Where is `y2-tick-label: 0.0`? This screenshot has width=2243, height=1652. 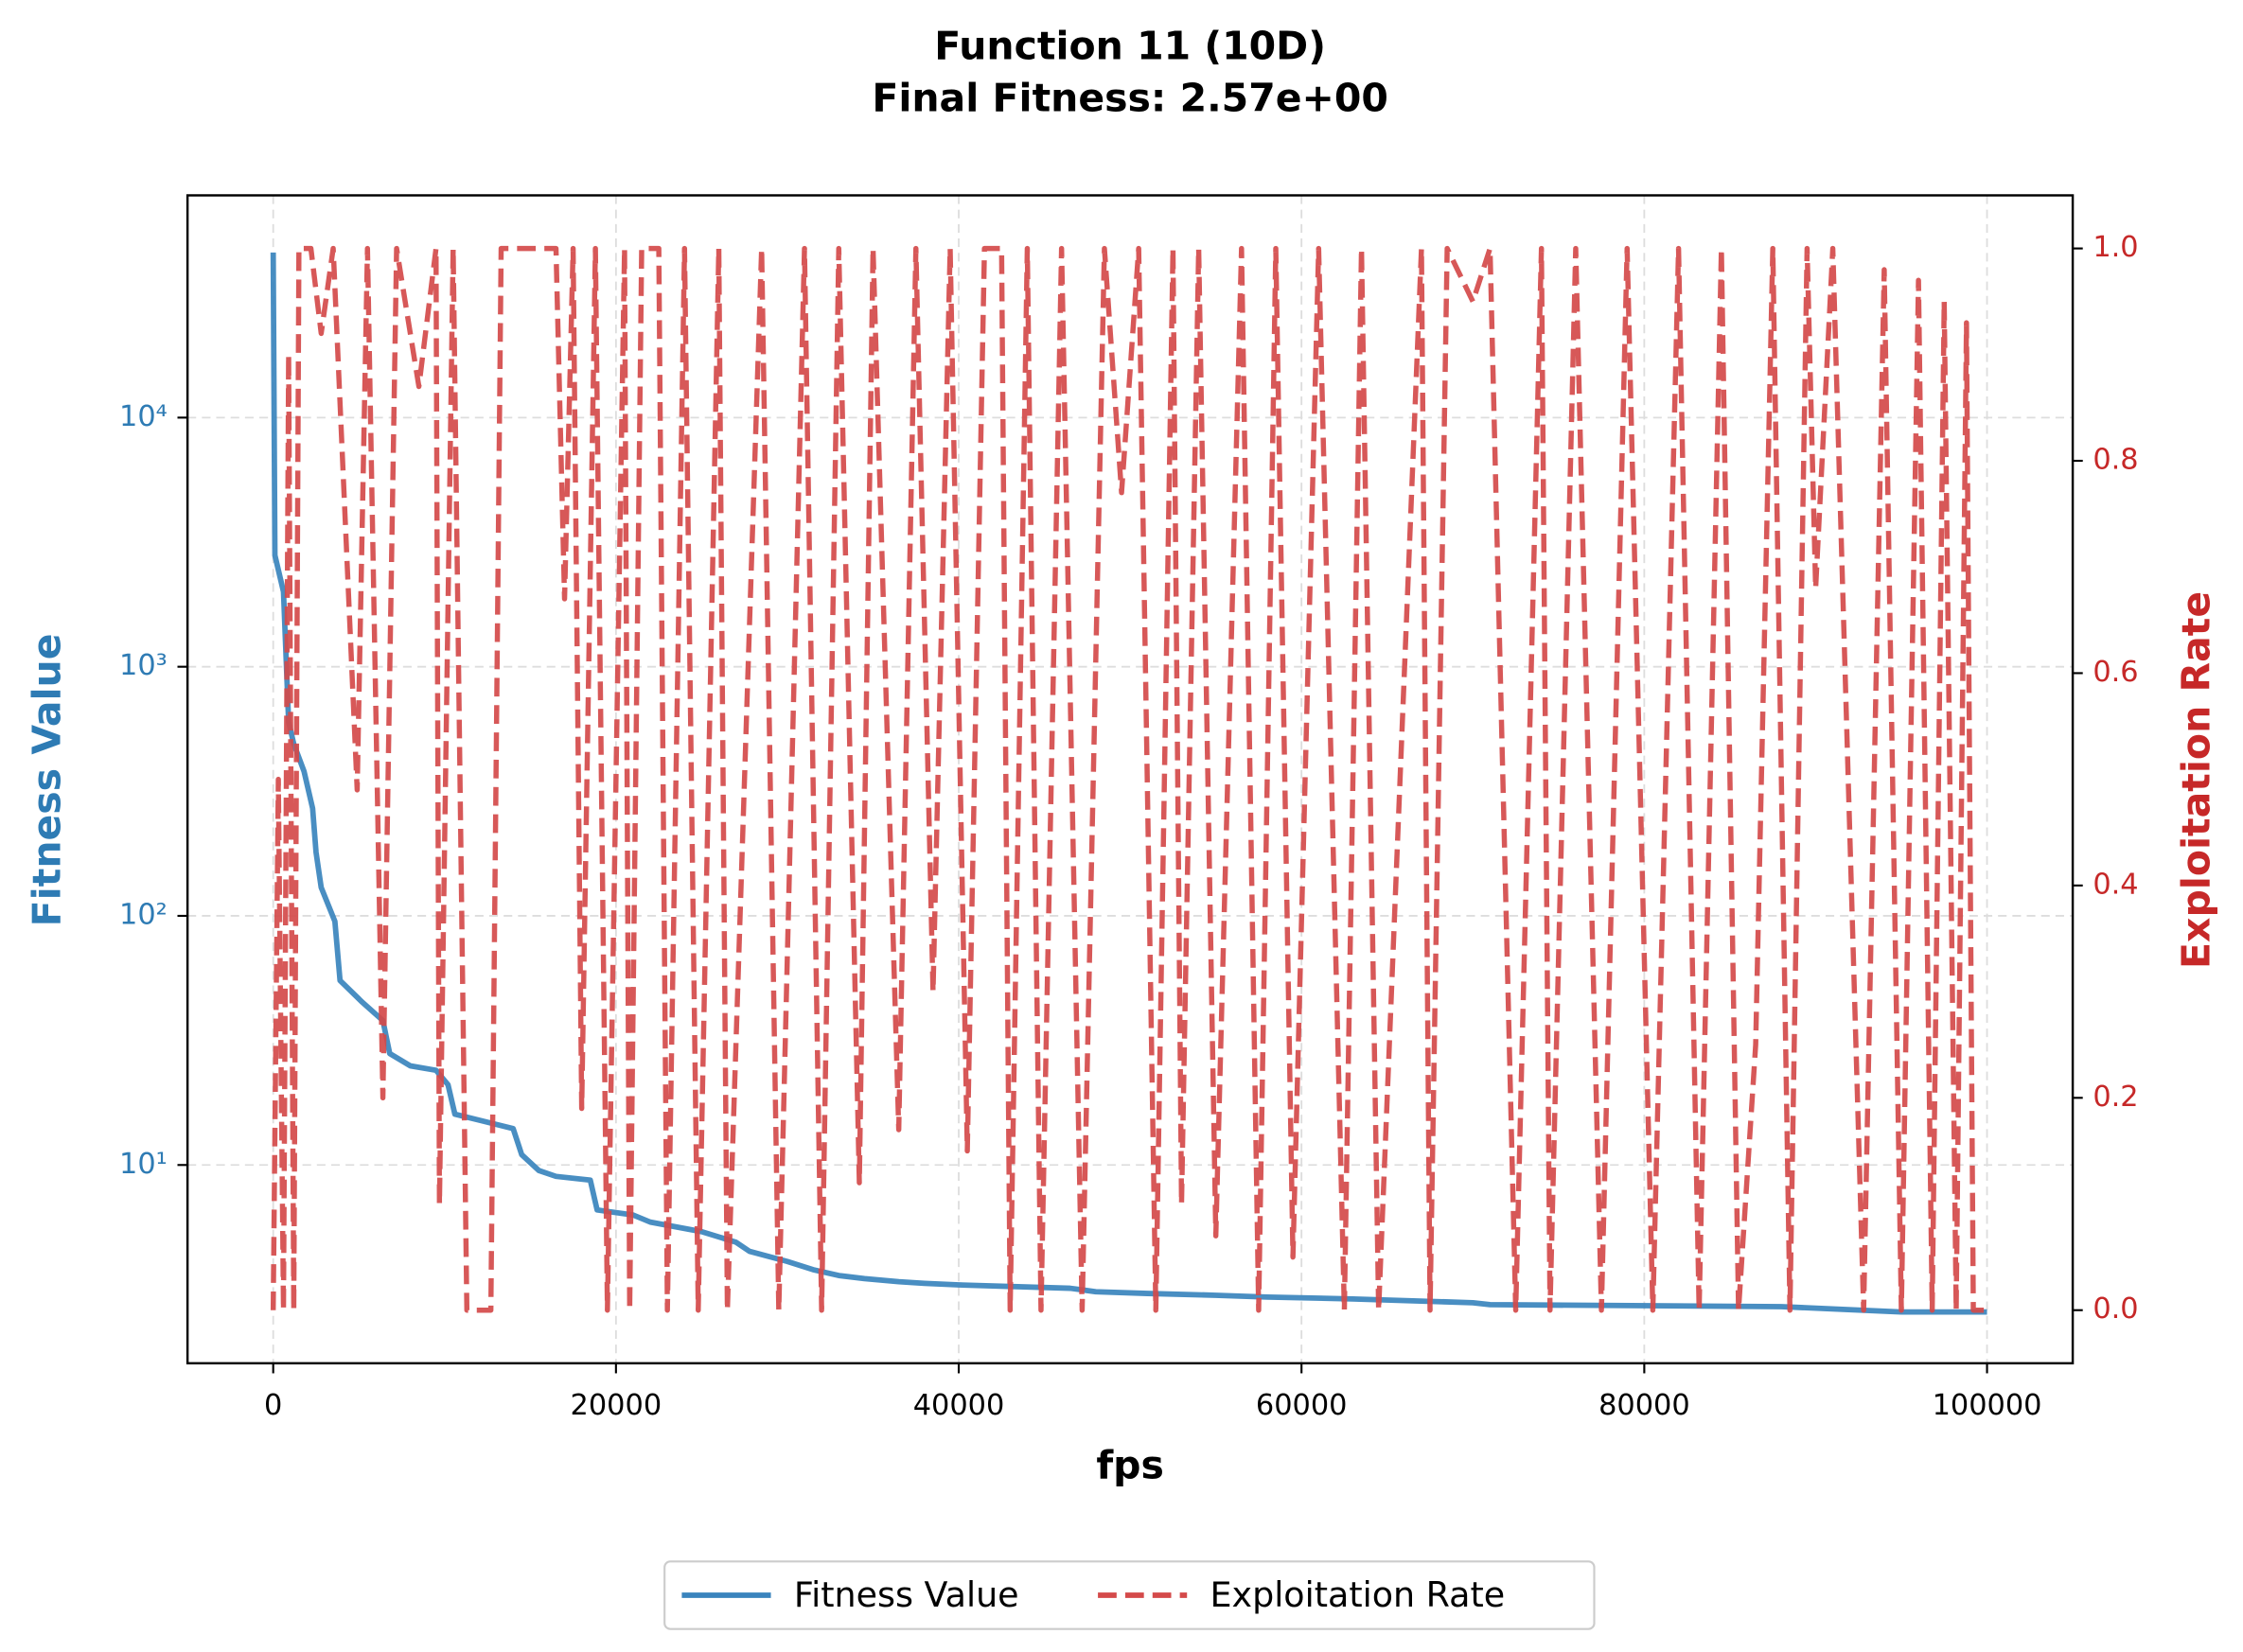
y2-tick-label: 0.0 is located at coordinates (2115, 1309).